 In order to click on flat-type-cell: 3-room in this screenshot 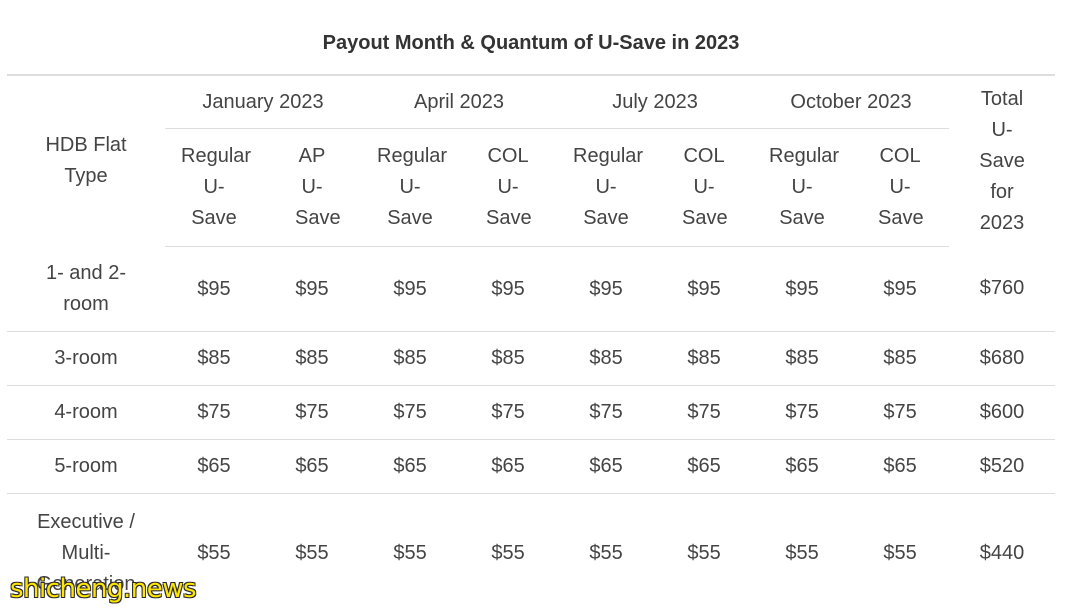, I will do `click(86, 358)`.